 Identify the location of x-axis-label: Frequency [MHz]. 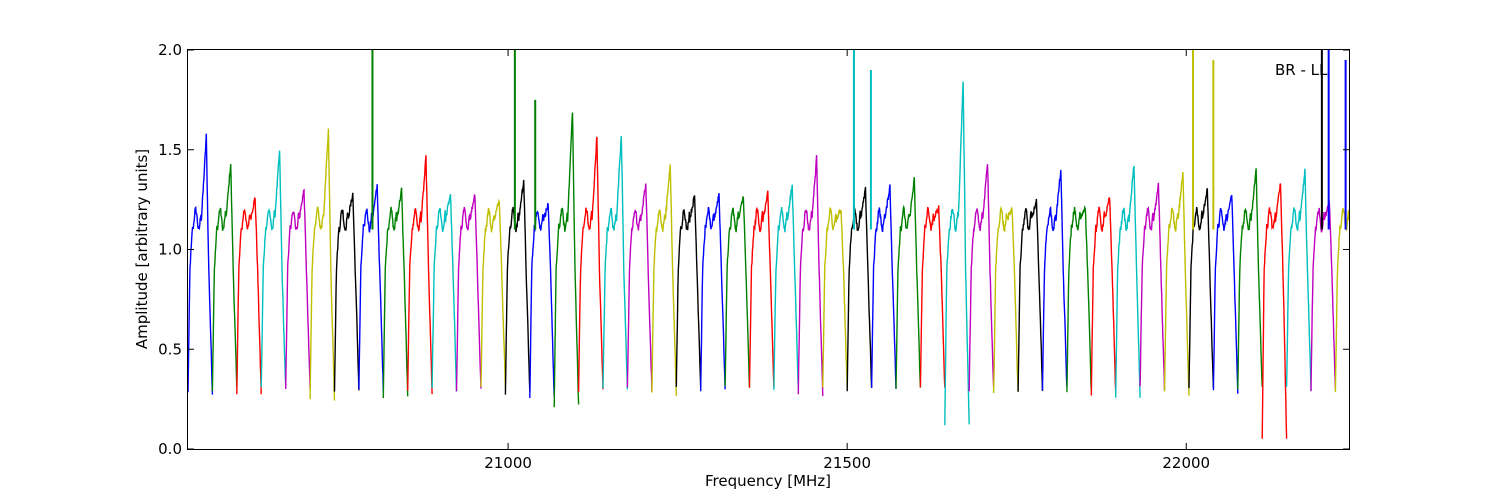
(768, 481).